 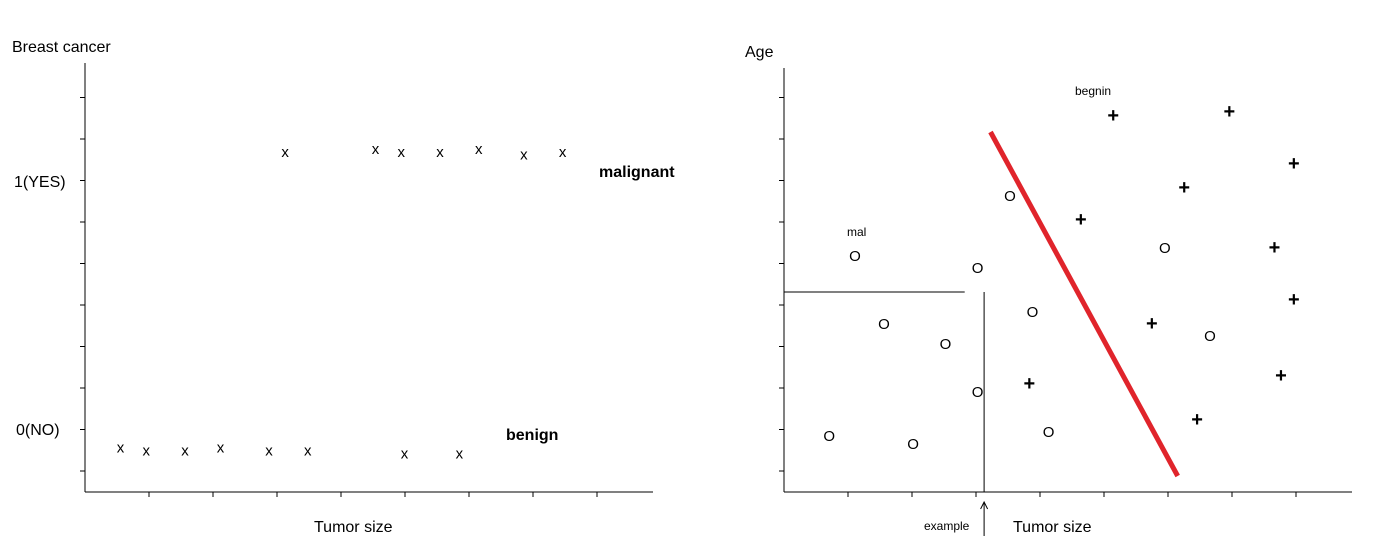 What do you see at coordinates (759, 52) in the screenshot?
I see `right-y-axis-title: Age` at bounding box center [759, 52].